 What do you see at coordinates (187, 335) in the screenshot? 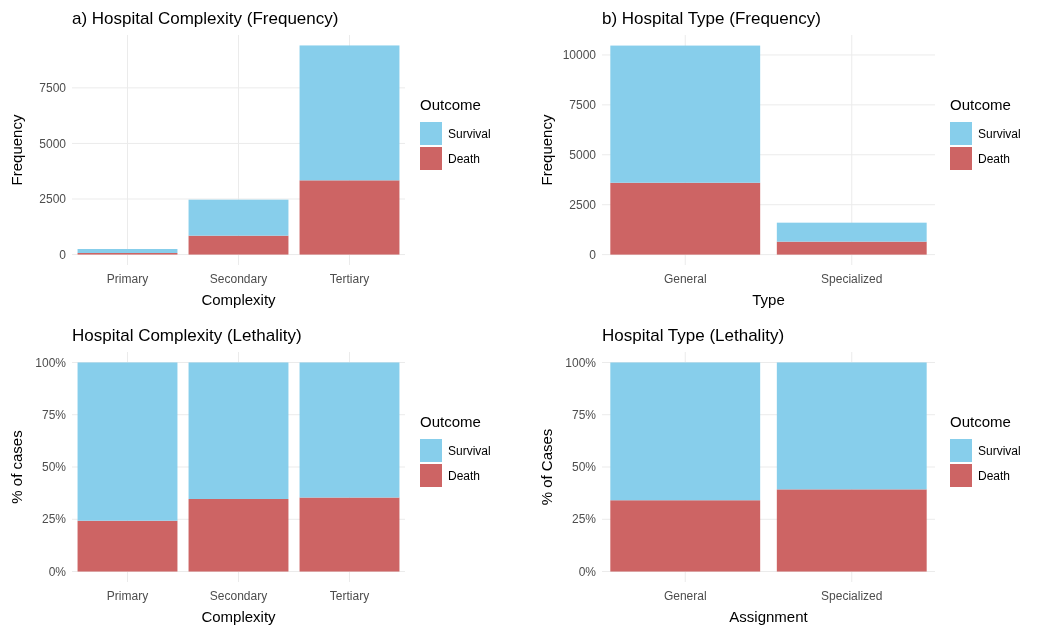
I see `chart-title: Hospital Complexity (Lethality)` at bounding box center [187, 335].